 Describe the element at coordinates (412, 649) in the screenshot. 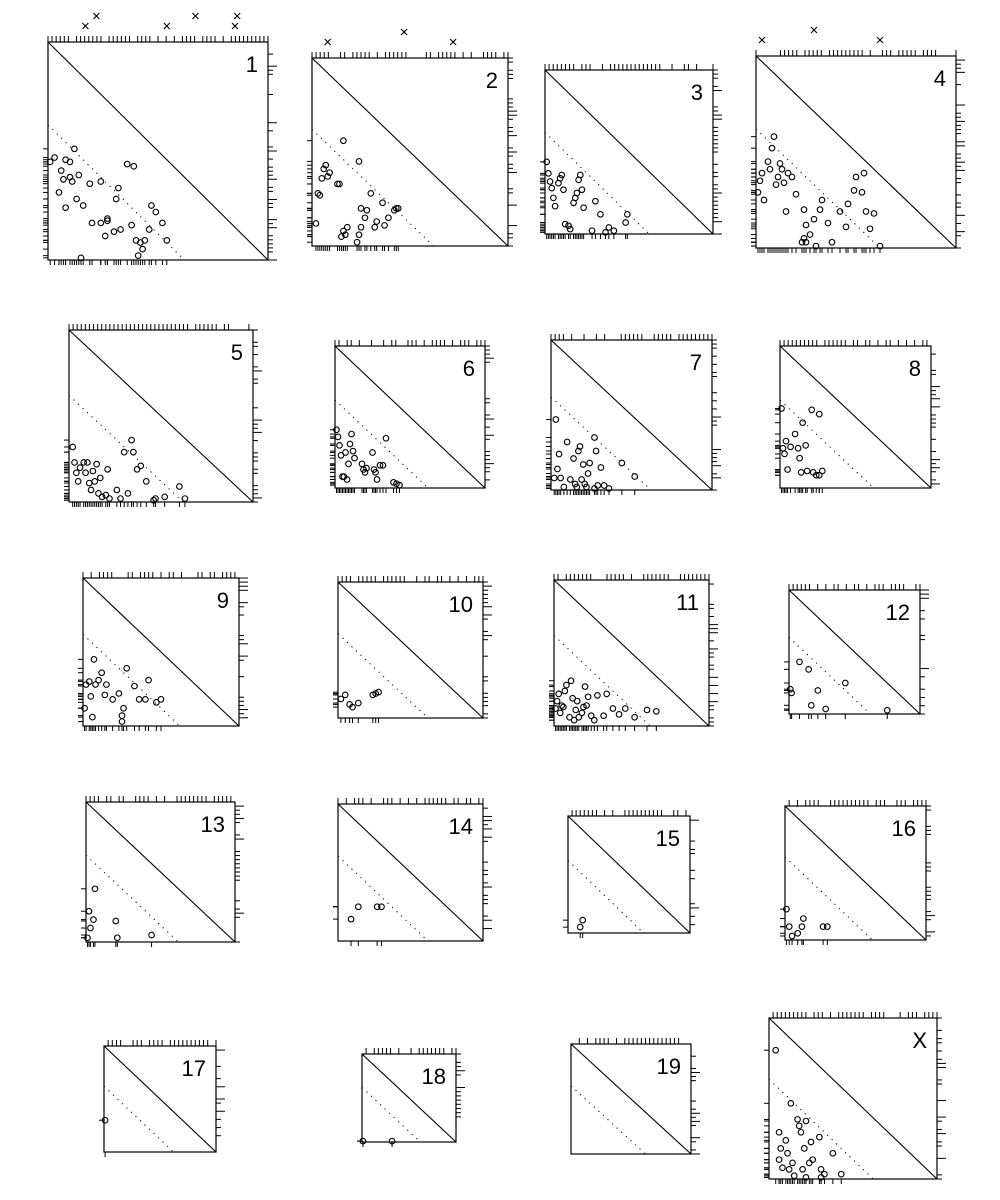

I see `panel-10: 10` at that location.